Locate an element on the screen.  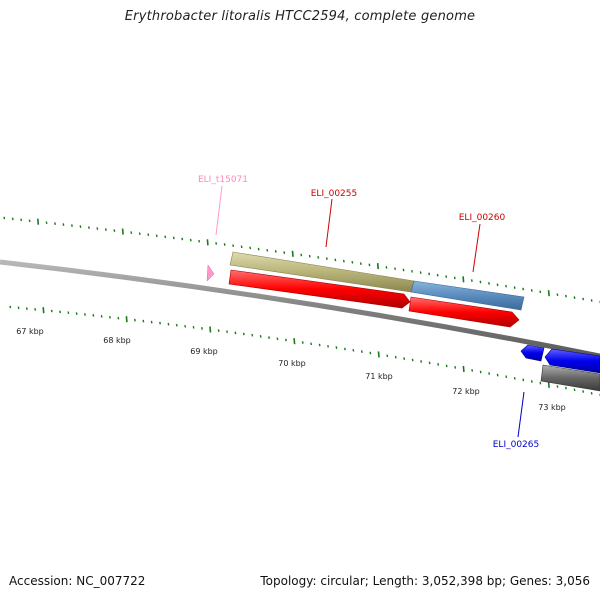
trna-eli-t15071 is located at coordinates (210, 273).